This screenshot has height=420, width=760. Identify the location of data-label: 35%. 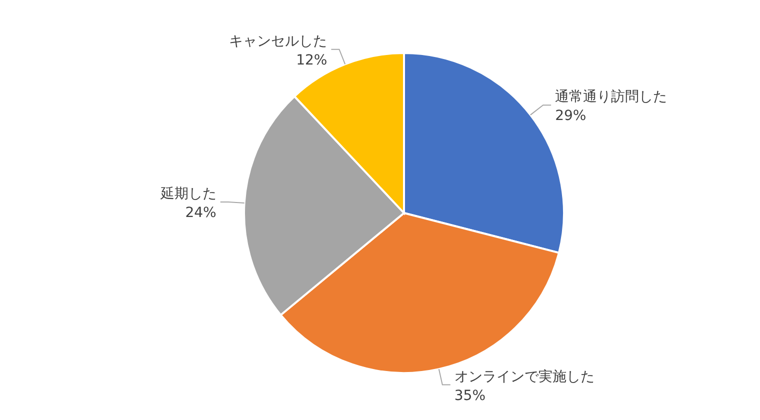
(470, 396).